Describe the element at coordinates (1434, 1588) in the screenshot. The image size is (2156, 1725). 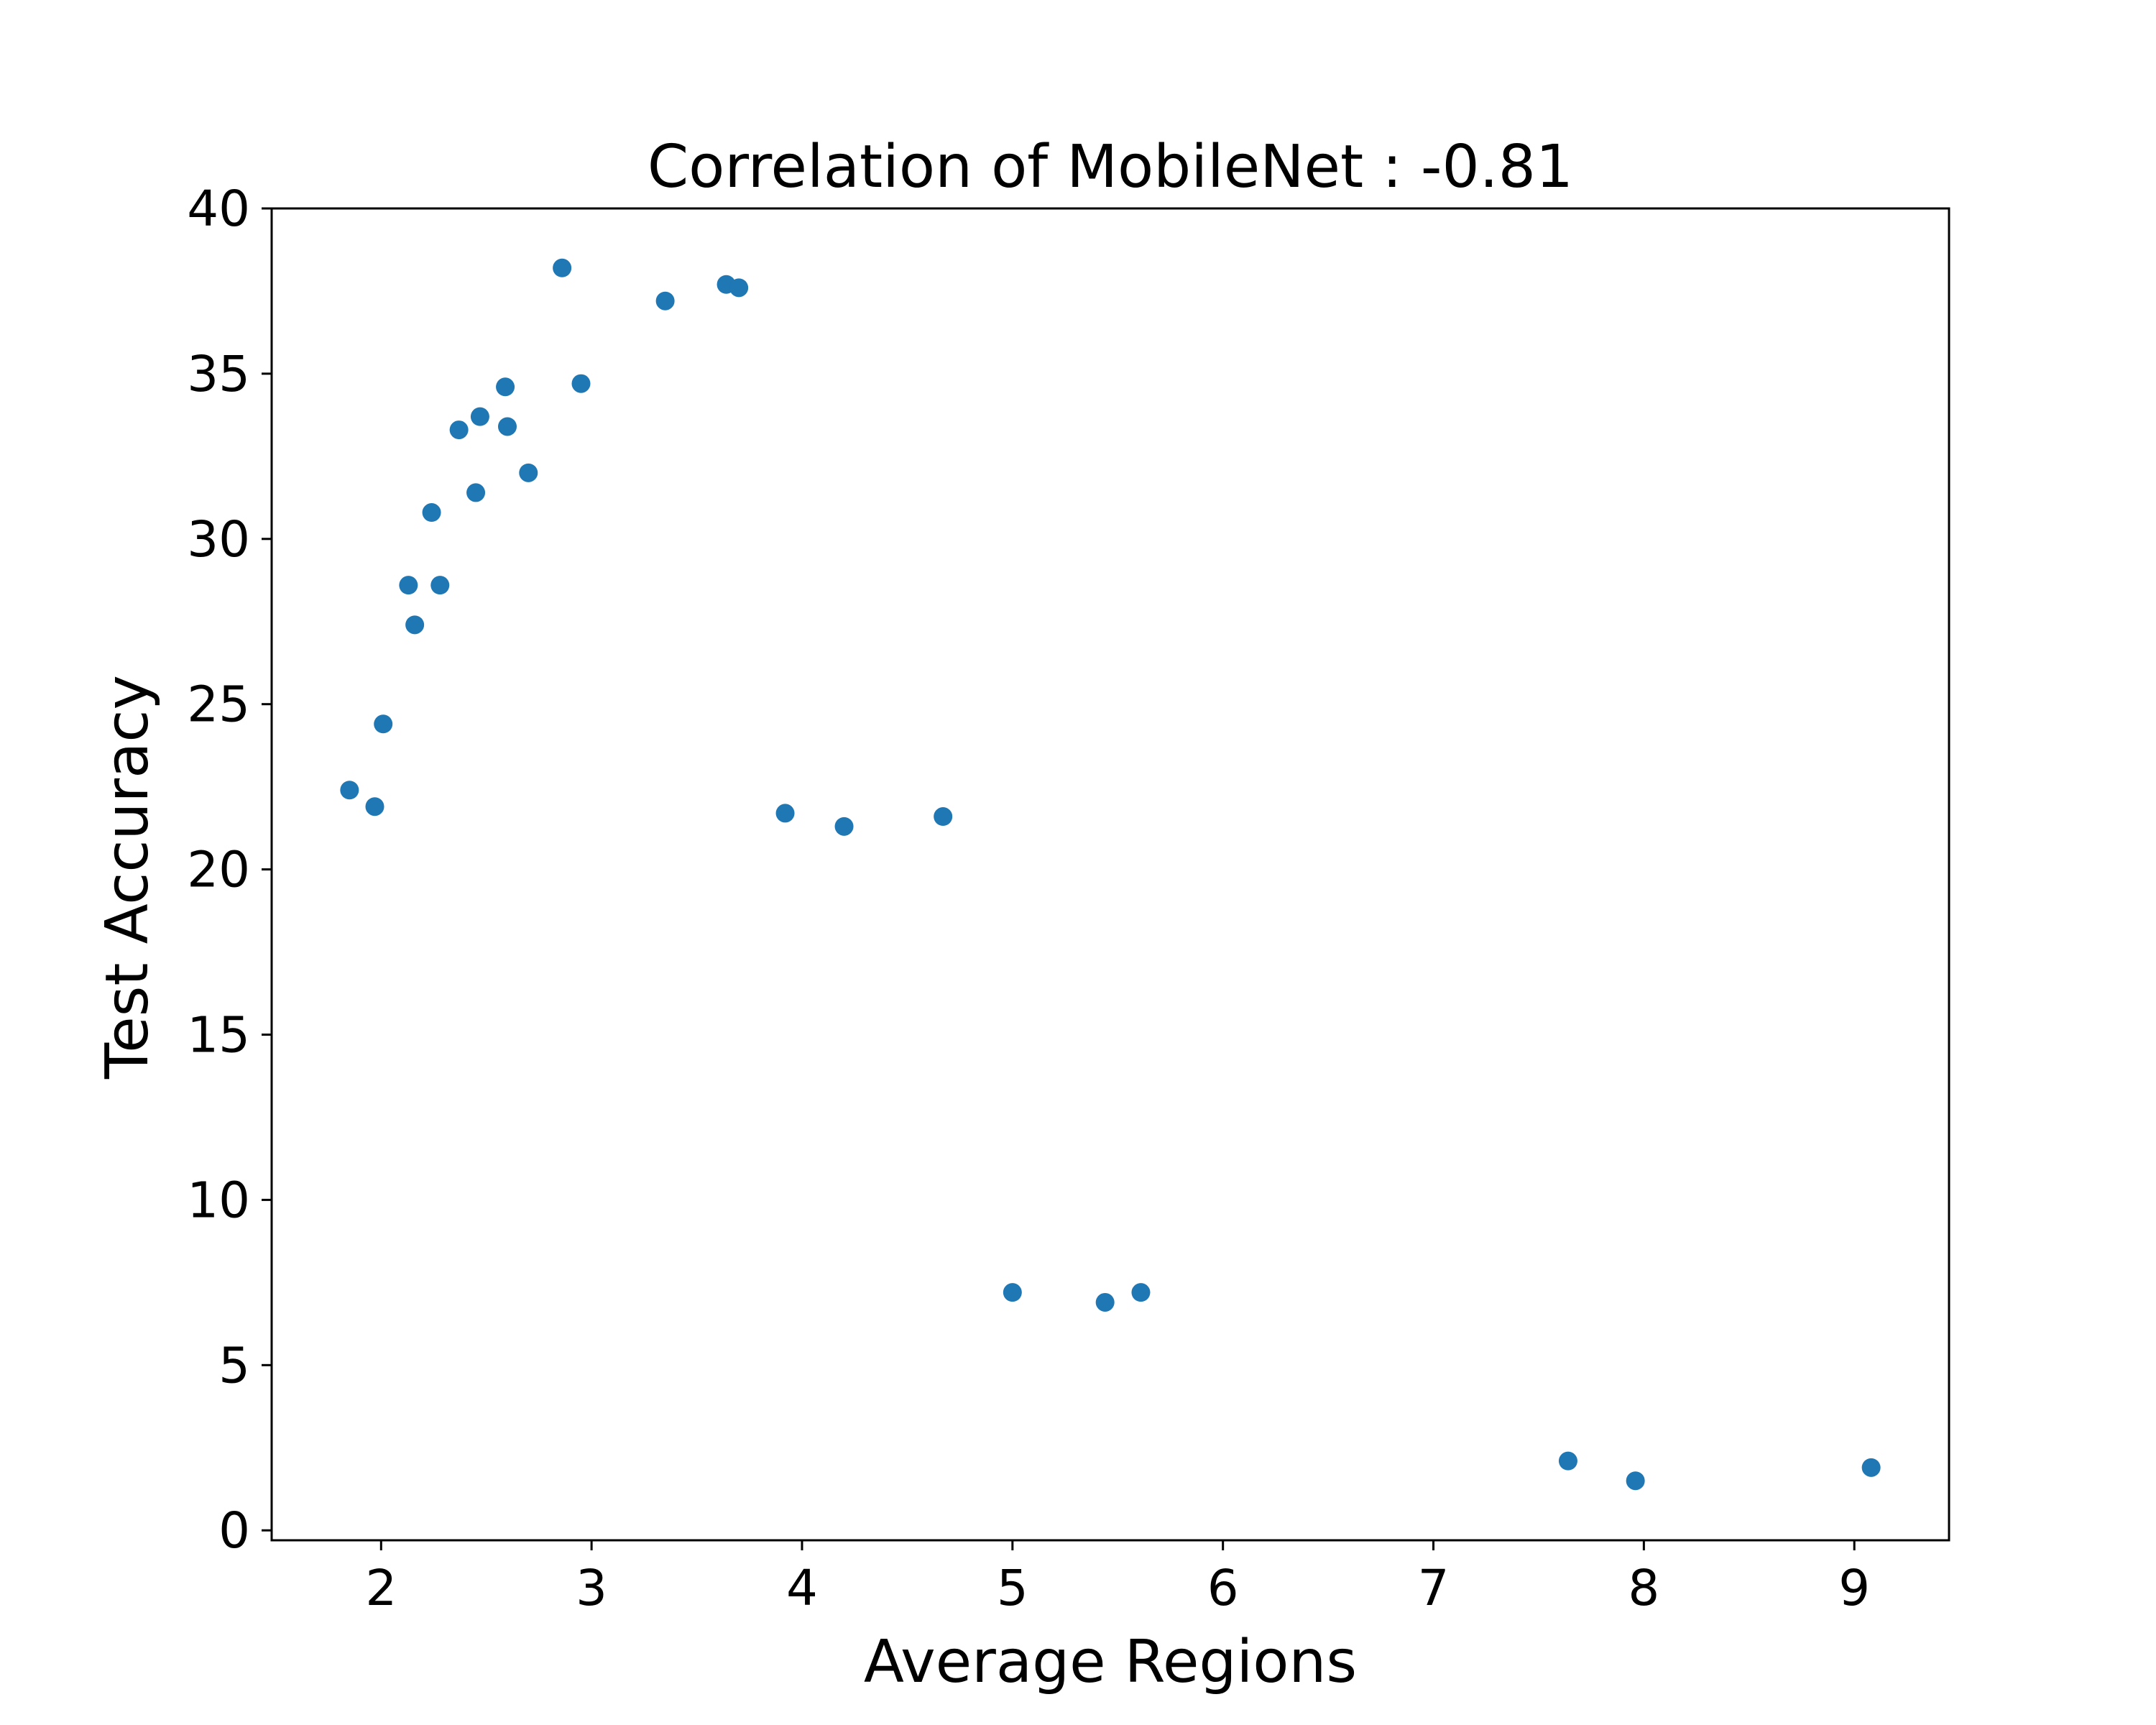
I see `x-tick-label: 7` at that location.